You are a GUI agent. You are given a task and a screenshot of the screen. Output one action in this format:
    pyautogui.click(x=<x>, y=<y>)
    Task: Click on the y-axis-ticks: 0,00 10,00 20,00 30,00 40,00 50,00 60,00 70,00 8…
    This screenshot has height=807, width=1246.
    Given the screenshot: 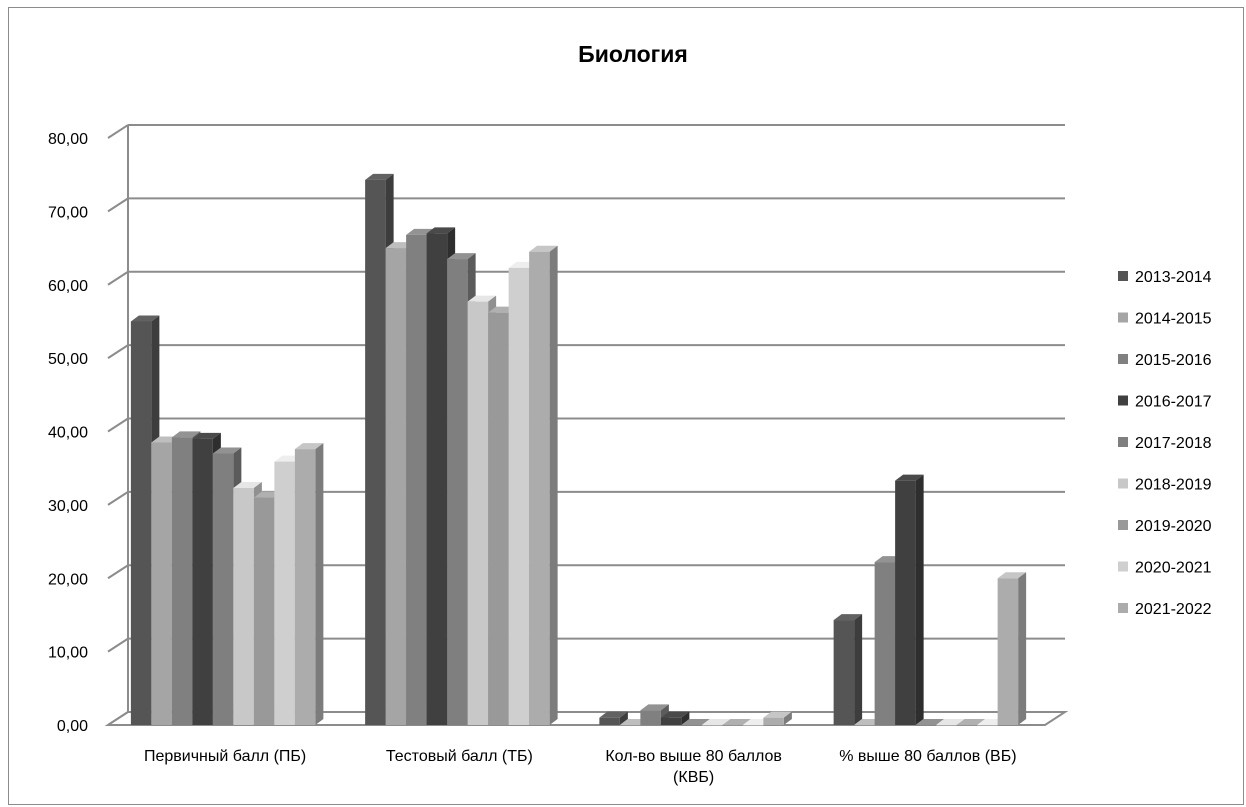 What is the action you would take?
    pyautogui.click(x=68, y=433)
    